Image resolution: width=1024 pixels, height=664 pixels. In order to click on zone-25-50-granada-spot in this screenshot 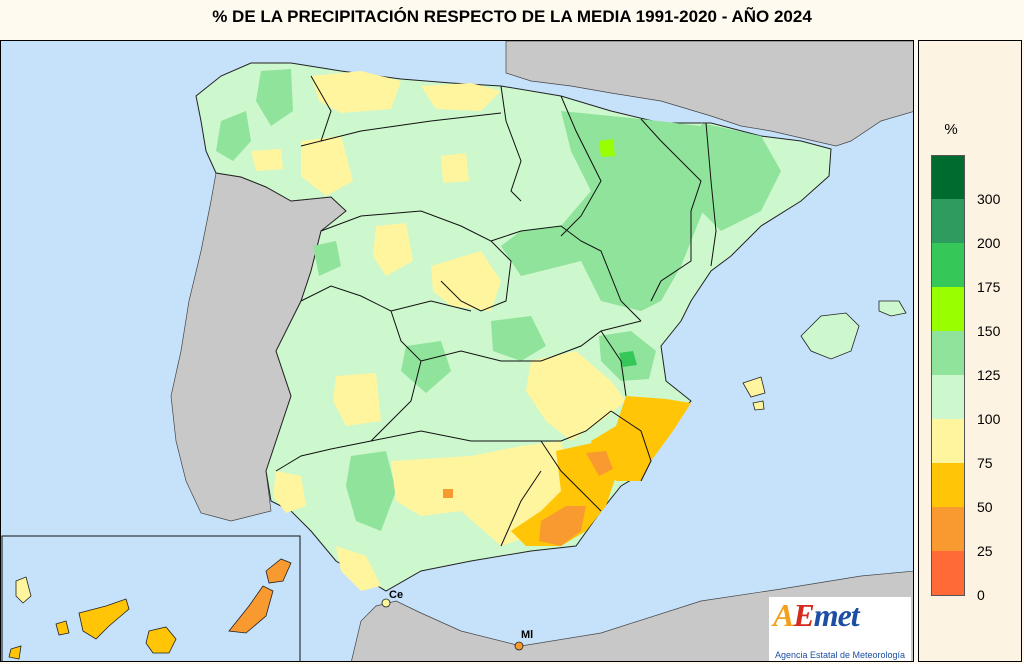, I will do `click(448, 493)`.